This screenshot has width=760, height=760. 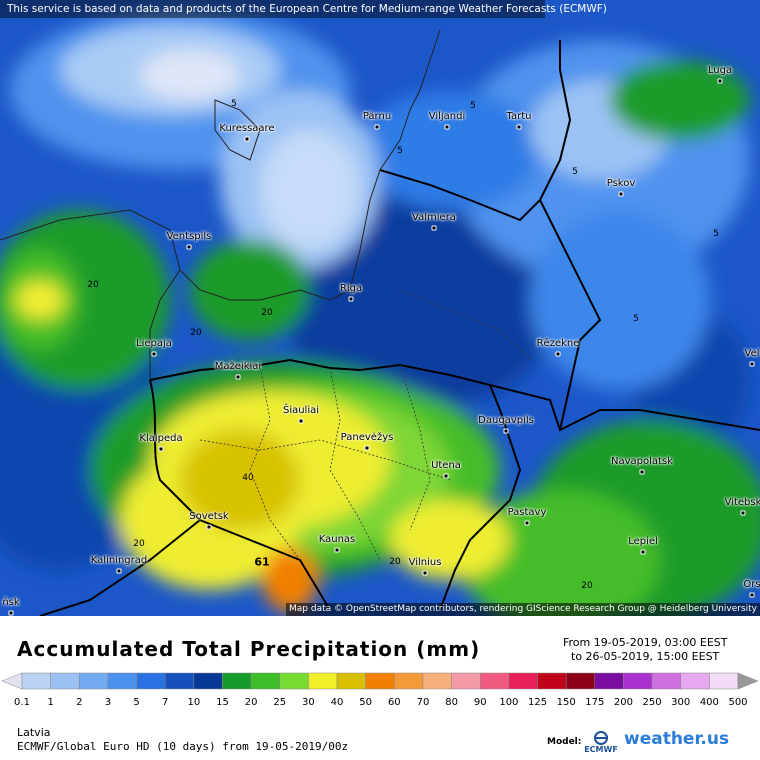 I want to click on city-marker-valmiera, so click(x=434, y=228).